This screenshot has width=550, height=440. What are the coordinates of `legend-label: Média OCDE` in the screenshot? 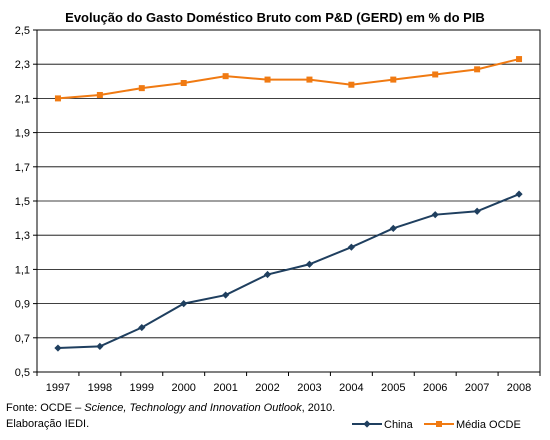 It's located at (488, 425).